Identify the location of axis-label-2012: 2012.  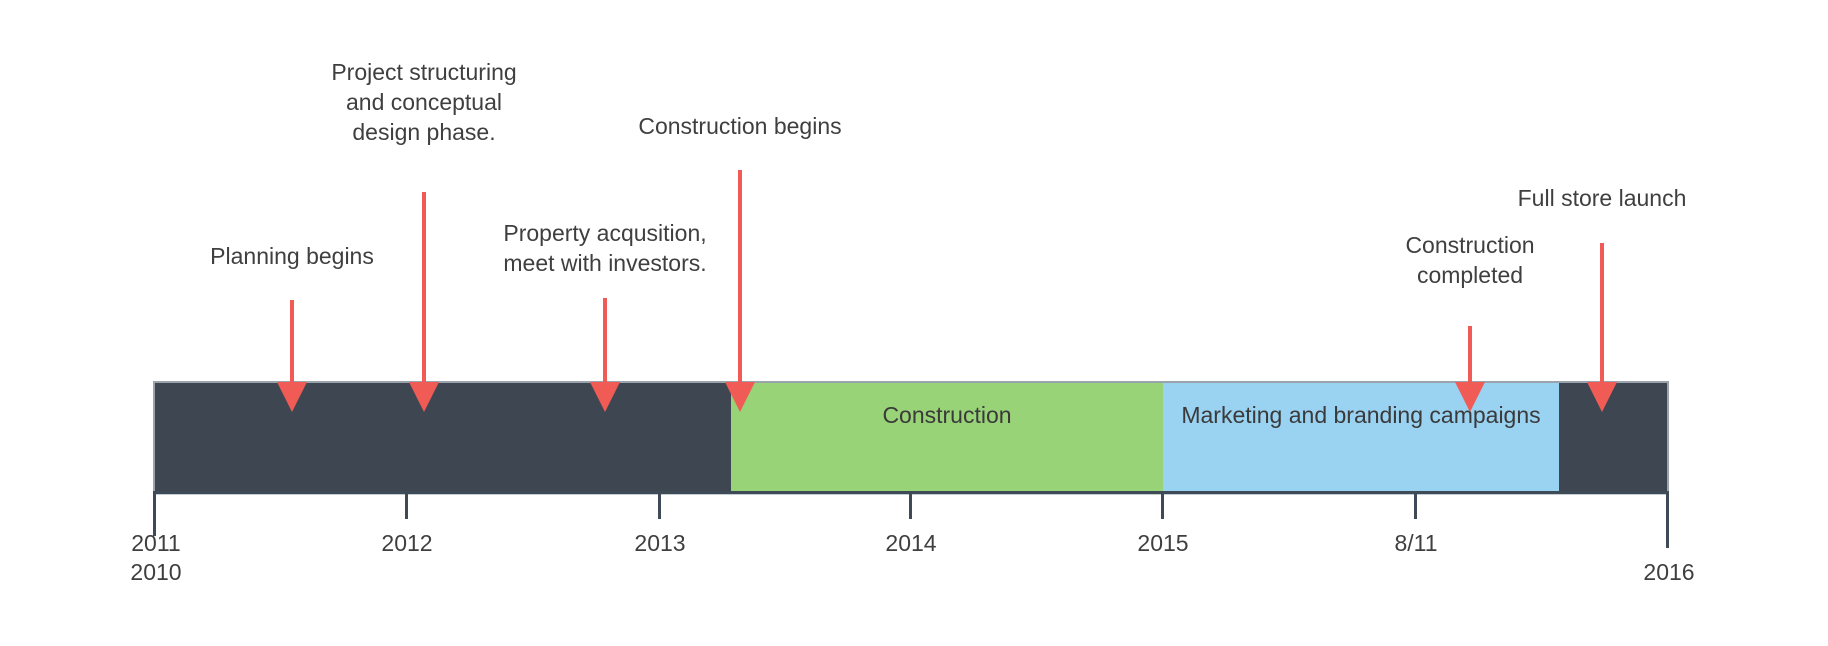
(407, 543).